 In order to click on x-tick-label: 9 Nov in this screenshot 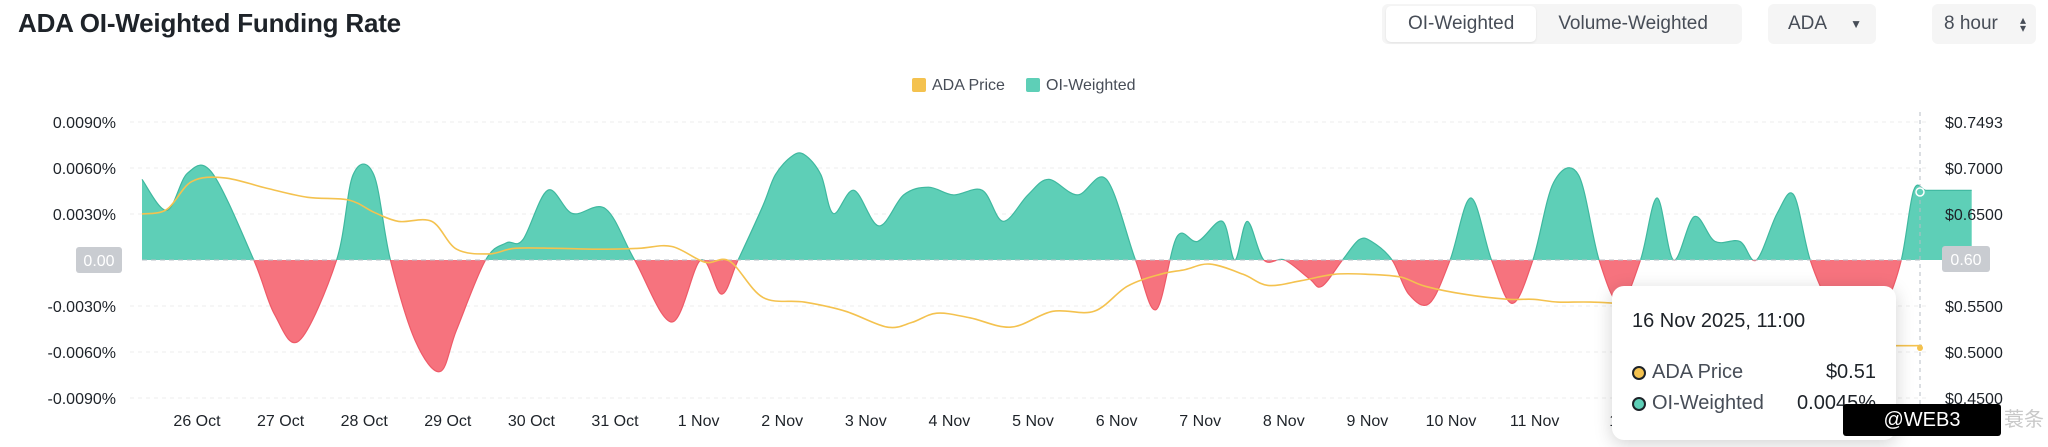, I will do `click(1368, 421)`.